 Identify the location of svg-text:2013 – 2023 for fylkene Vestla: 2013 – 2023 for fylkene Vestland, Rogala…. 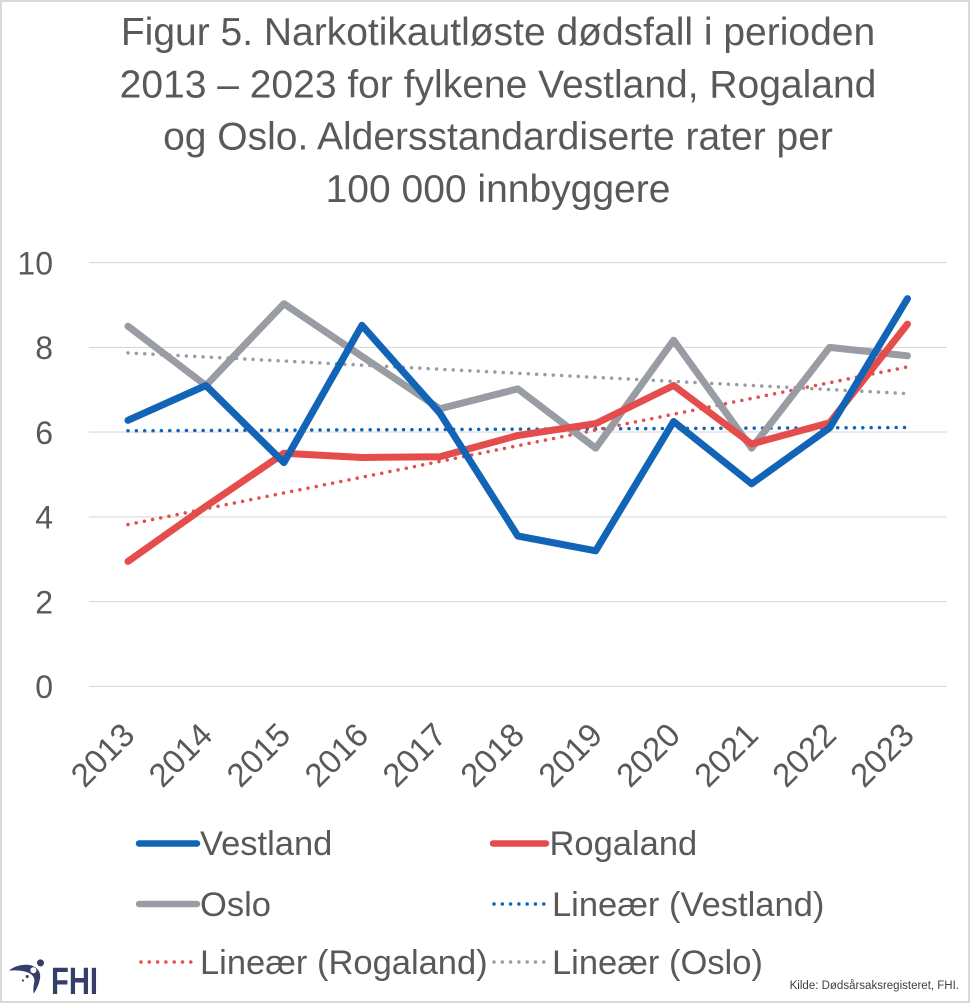
(498, 84).